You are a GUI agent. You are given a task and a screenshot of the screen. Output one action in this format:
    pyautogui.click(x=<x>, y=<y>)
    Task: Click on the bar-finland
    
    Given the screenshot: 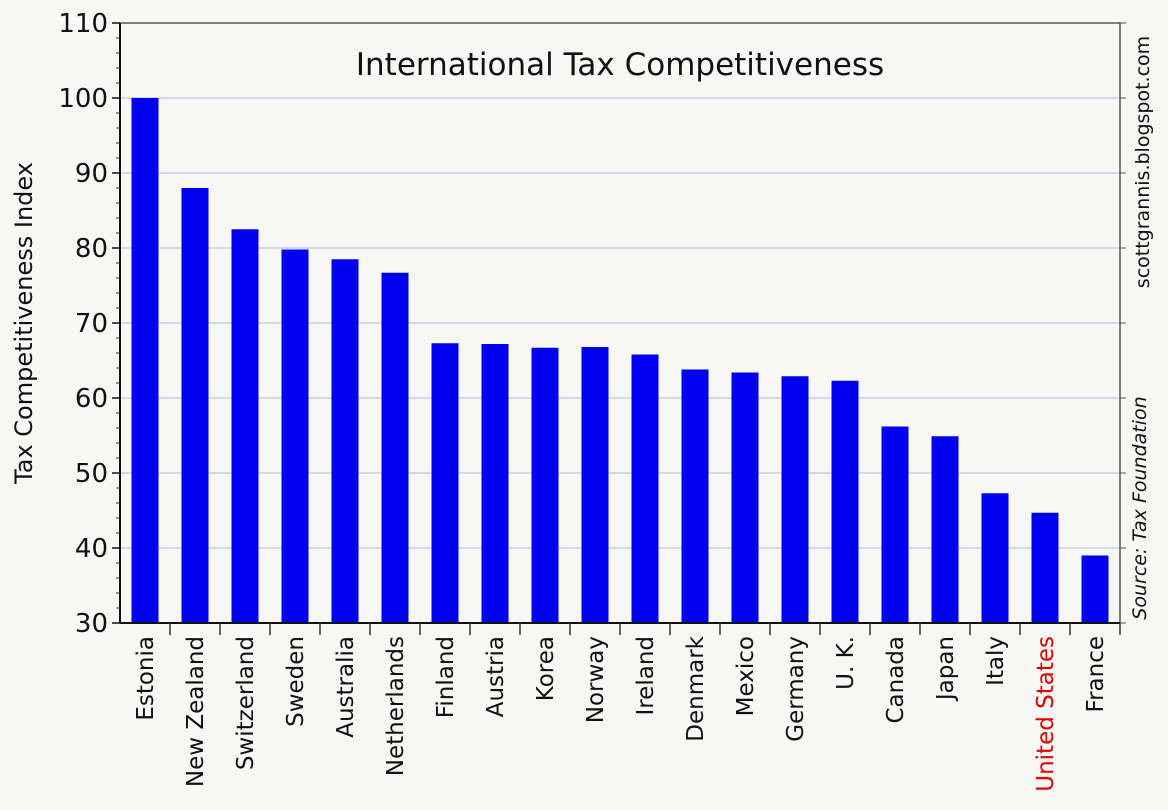 What is the action you would take?
    pyautogui.click(x=445, y=483)
    